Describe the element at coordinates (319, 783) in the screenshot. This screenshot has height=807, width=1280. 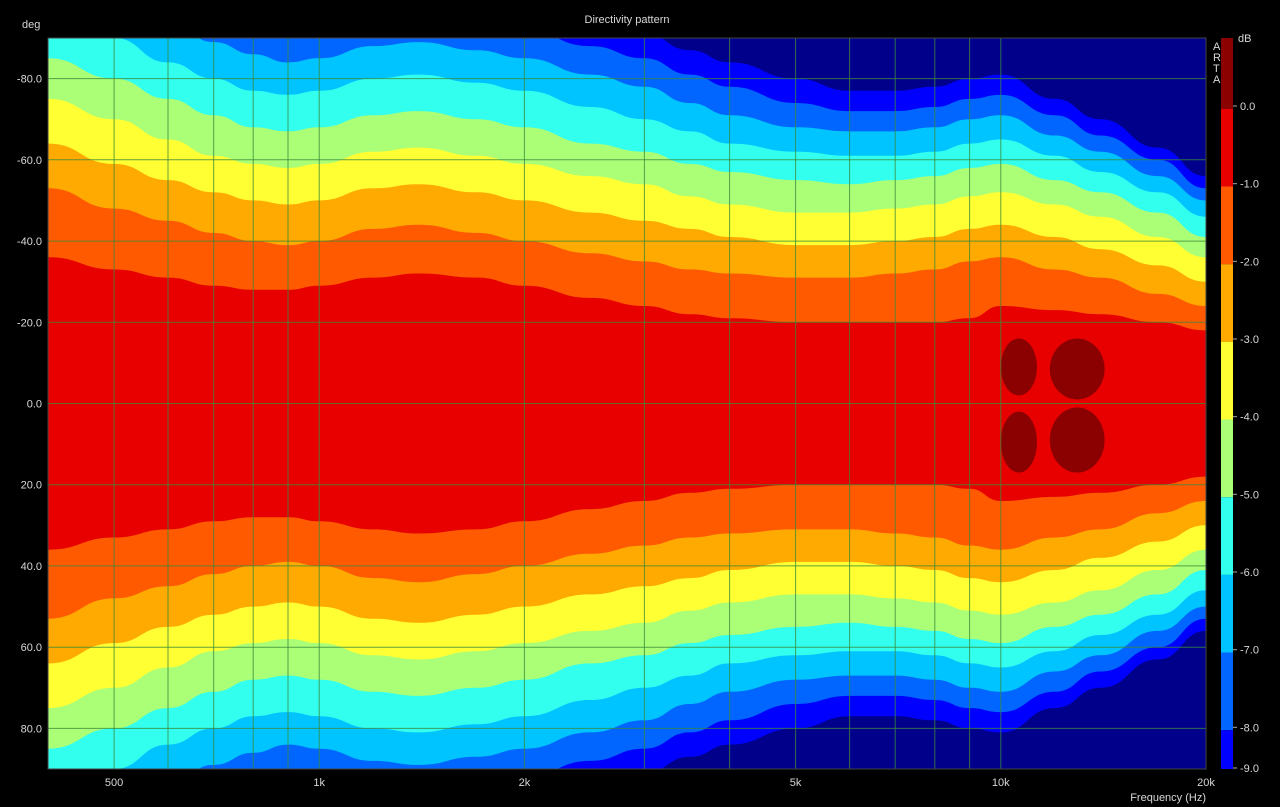
I see `x-tick-label: 1k` at that location.